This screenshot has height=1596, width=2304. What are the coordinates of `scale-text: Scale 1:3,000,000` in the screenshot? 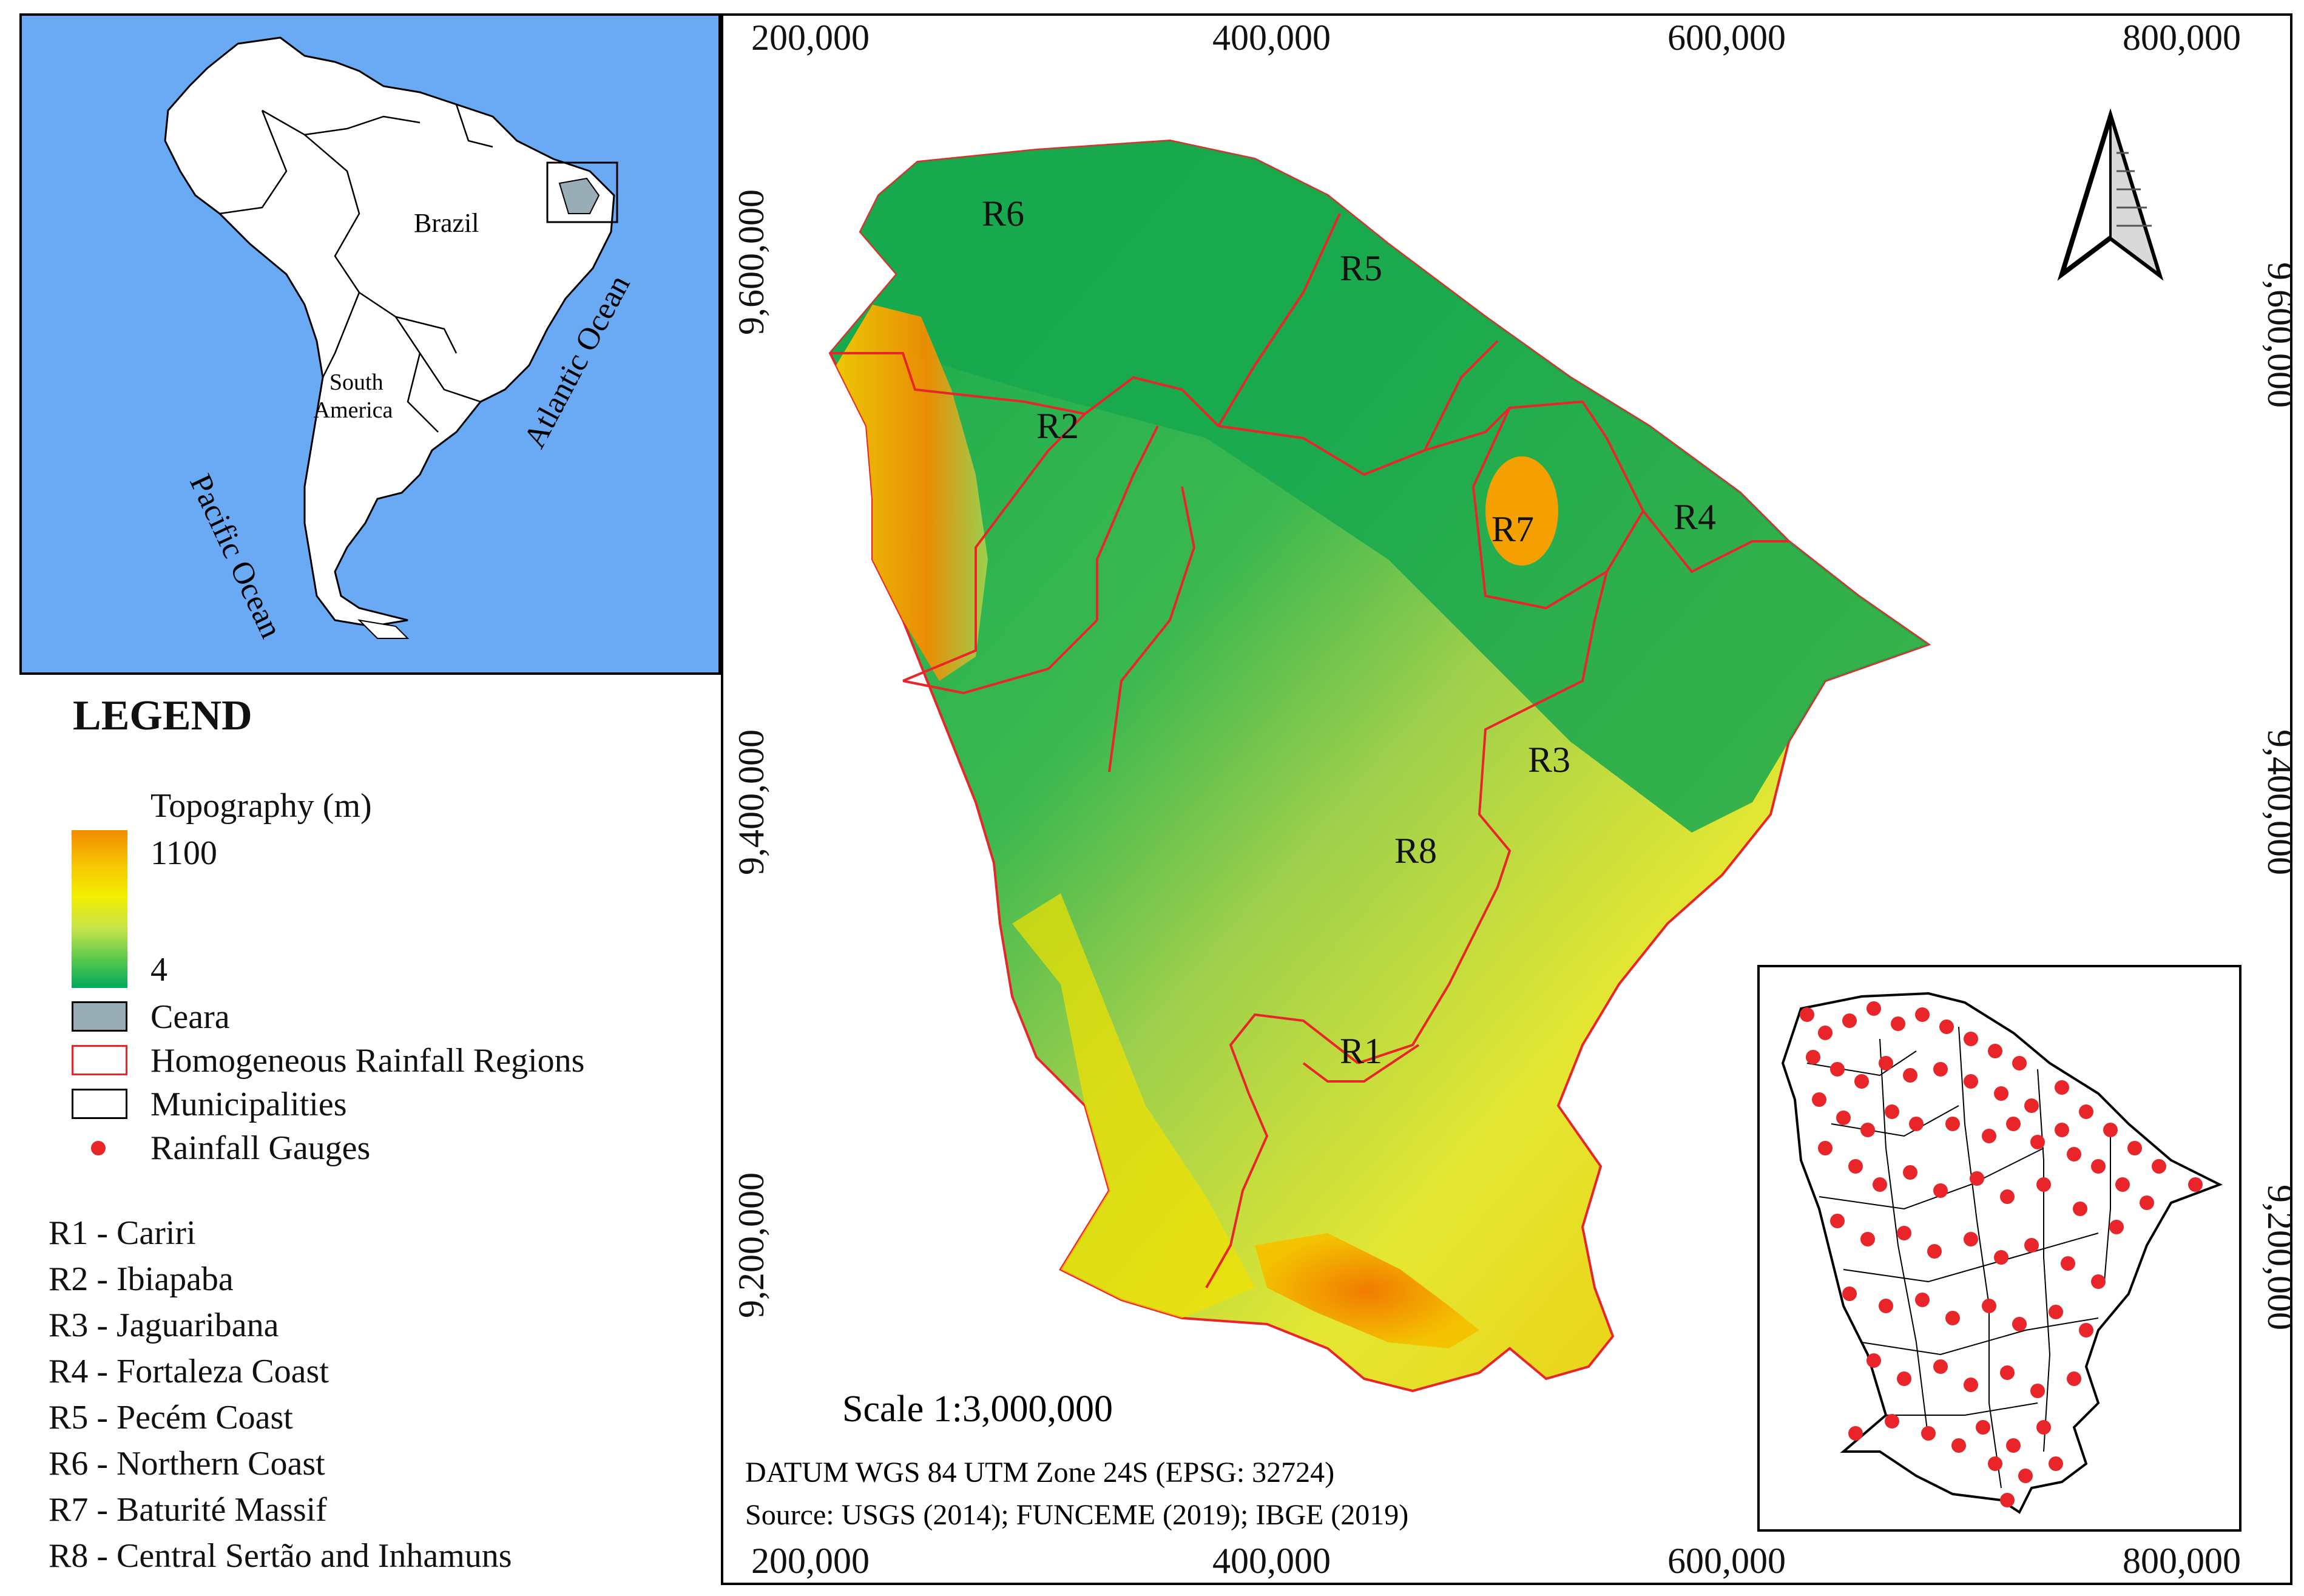 It's located at (977, 1409).